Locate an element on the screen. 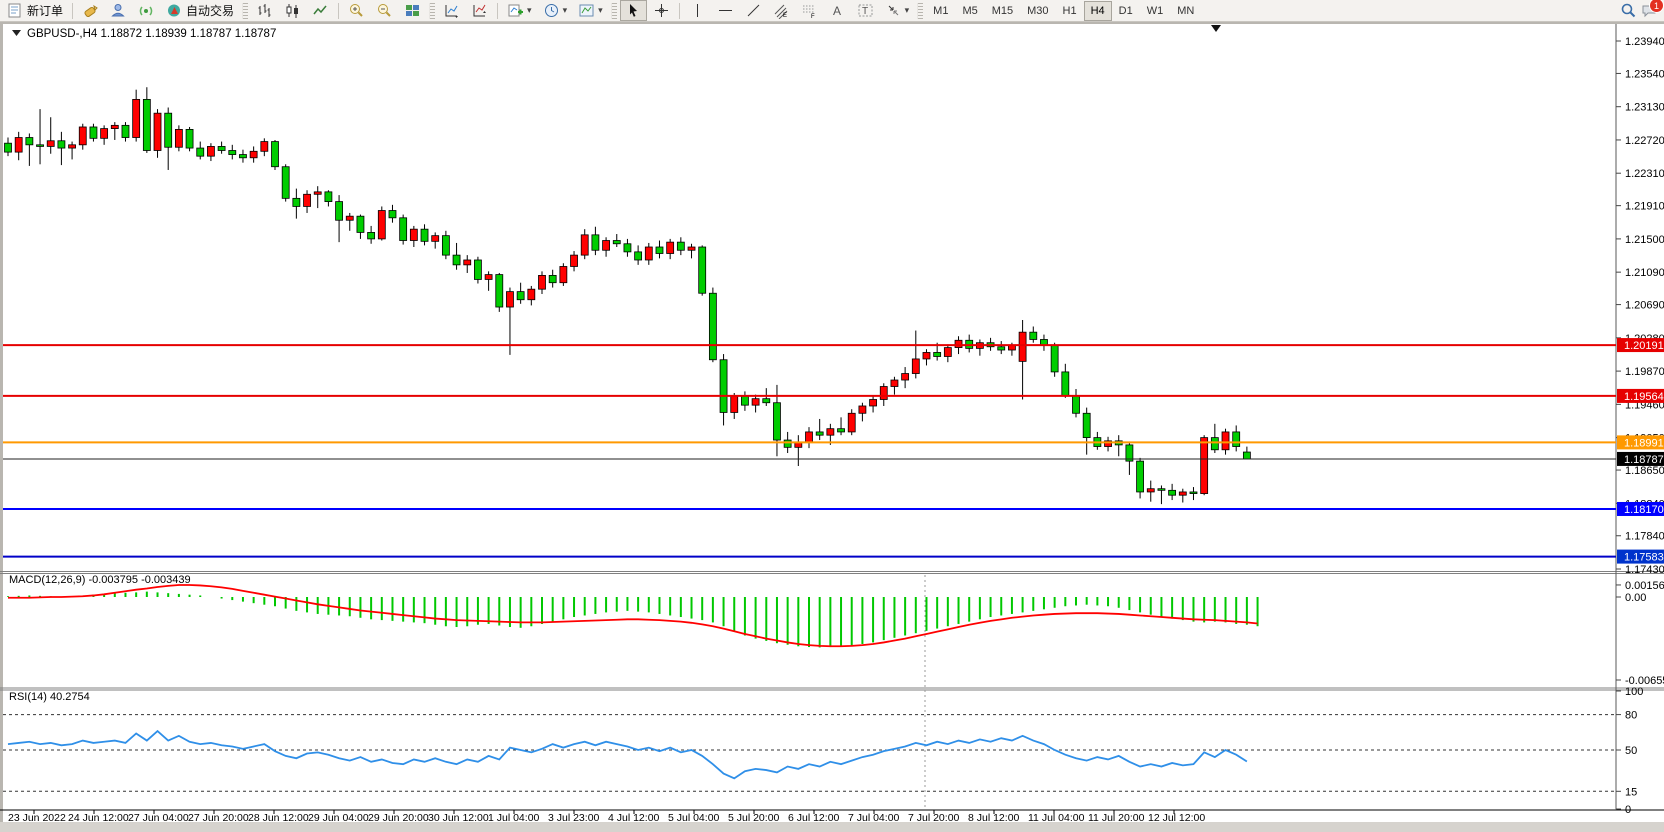 This screenshot has height=832, width=1664. indicator-window-button is located at coordinates (451, 10).